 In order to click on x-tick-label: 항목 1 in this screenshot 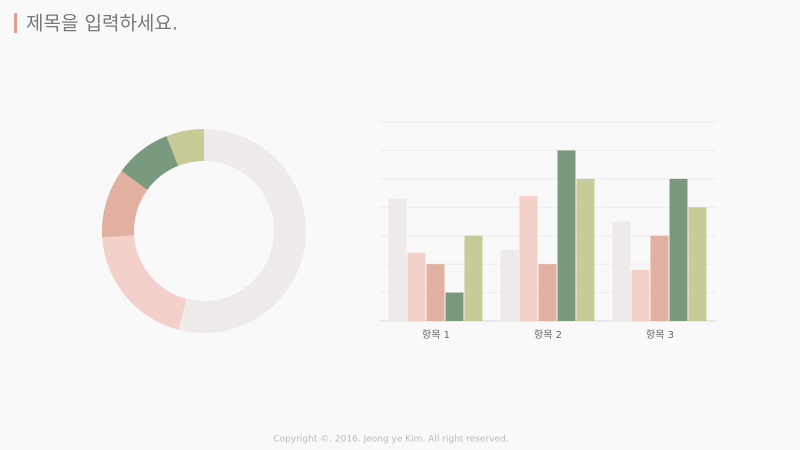, I will do `click(436, 335)`.